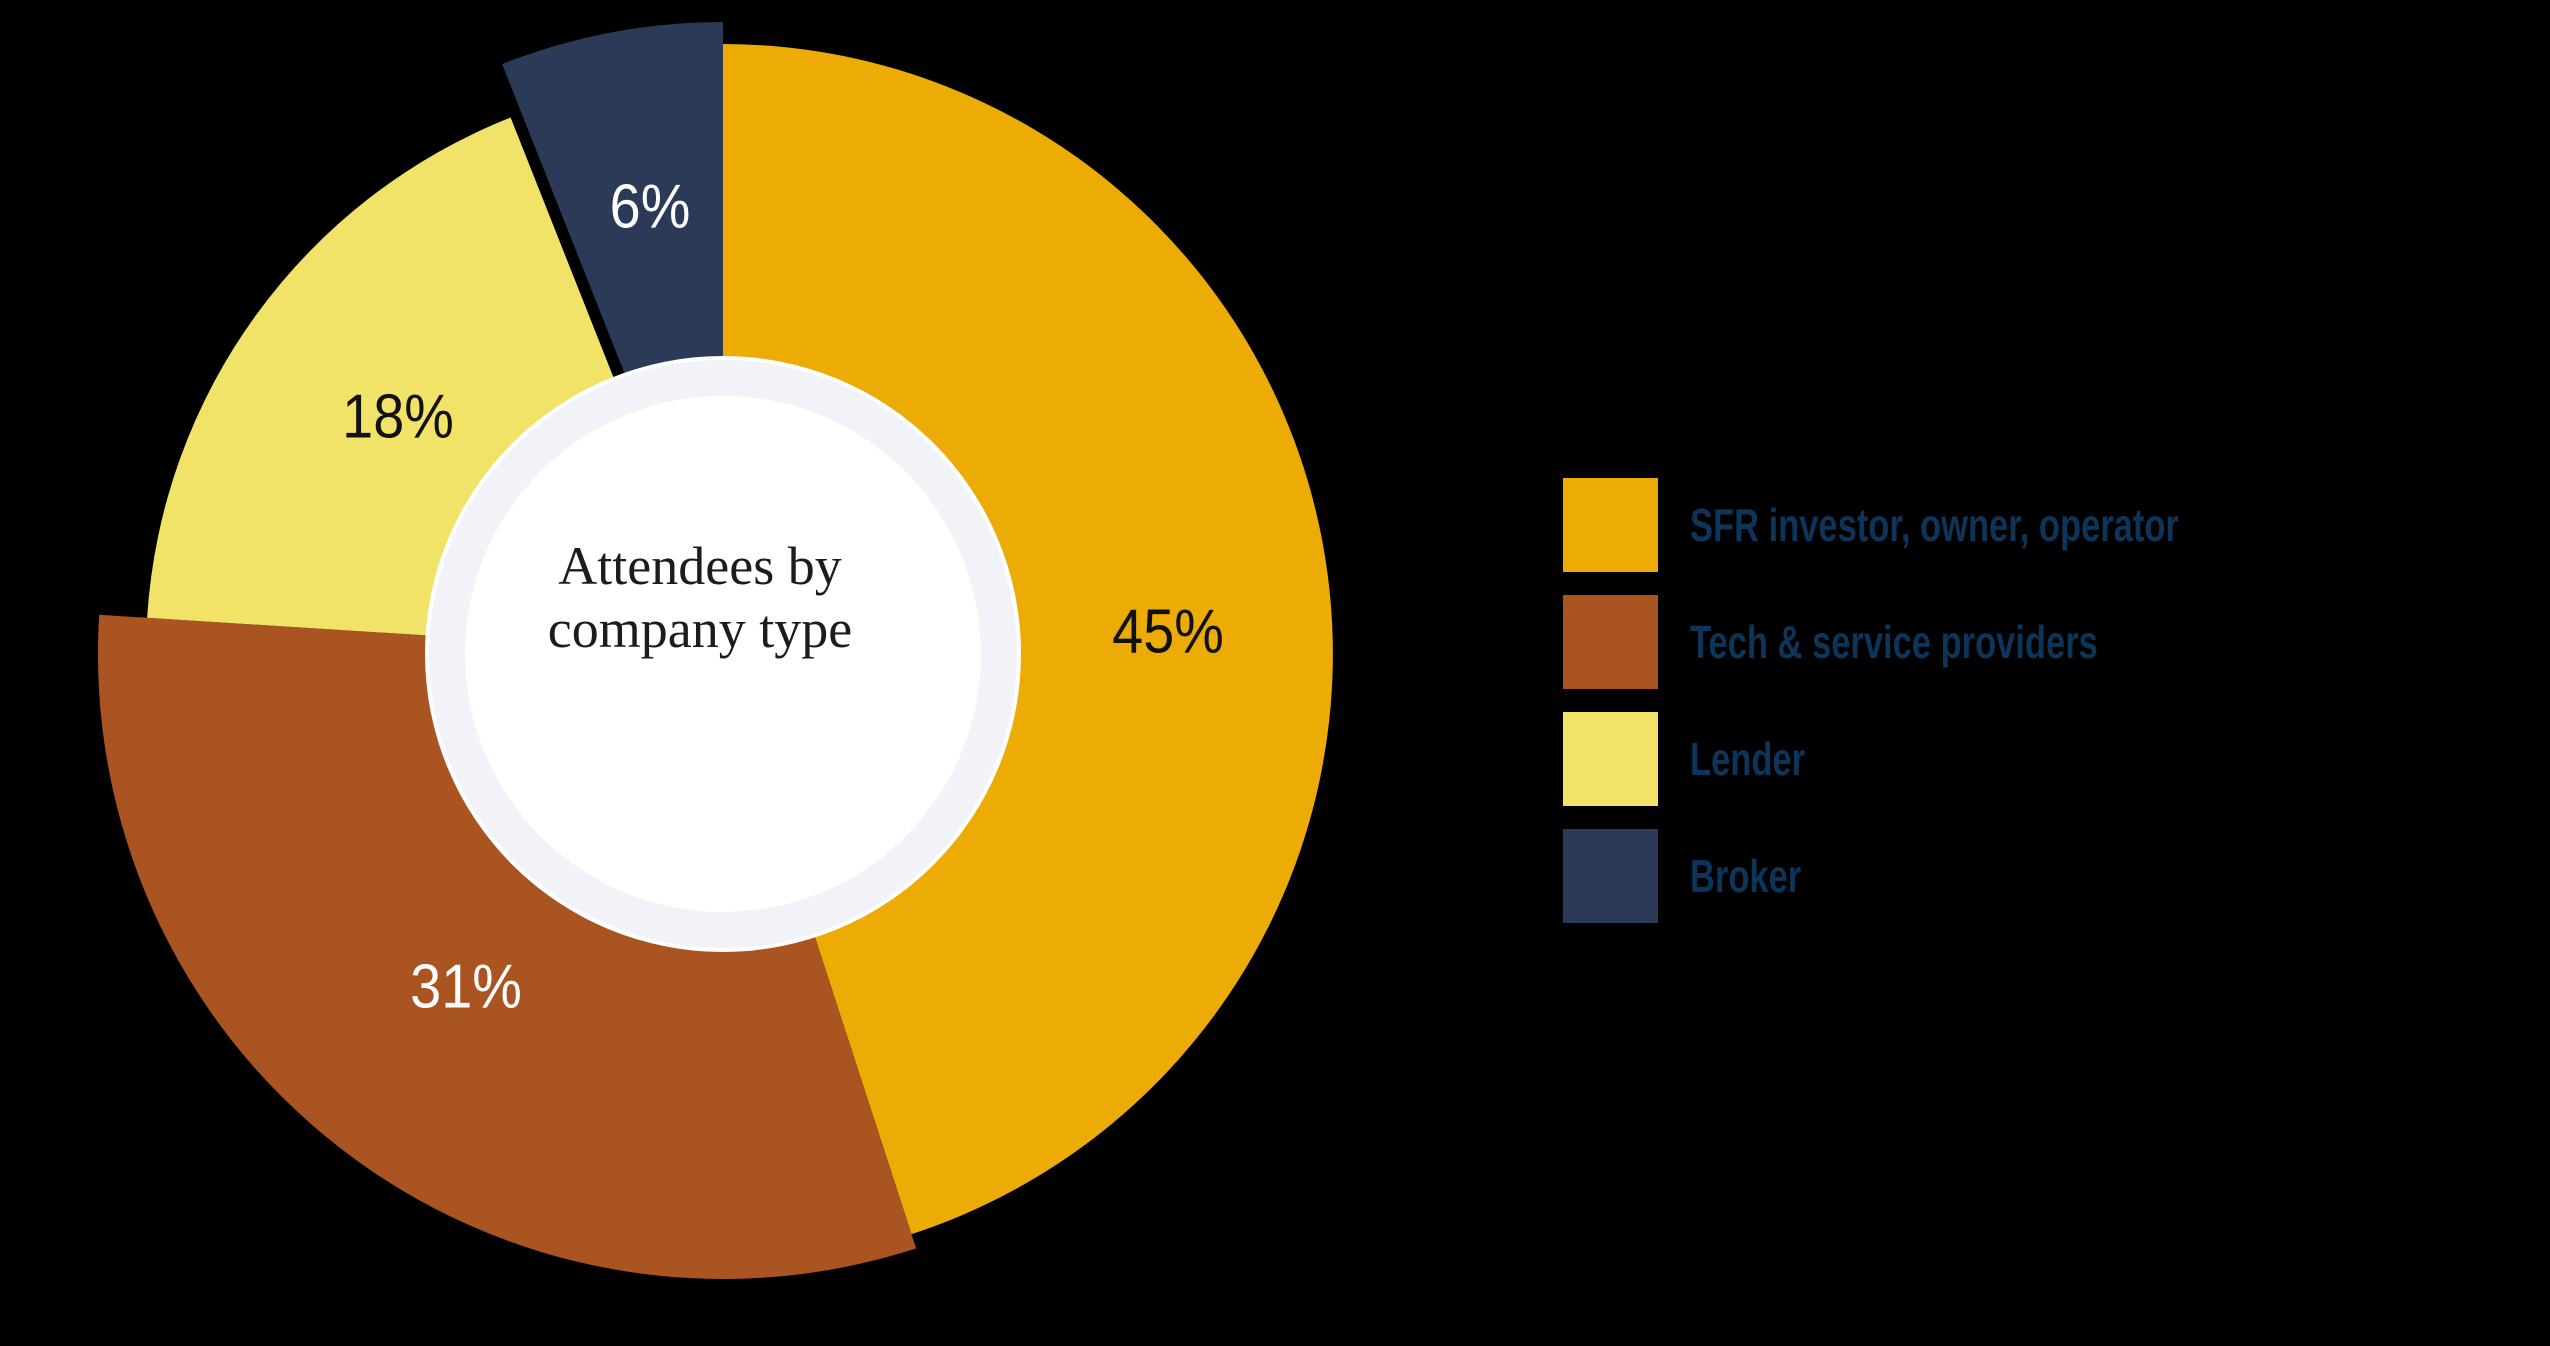 The width and height of the screenshot is (2550, 1346). Describe the element at coordinates (700, 598) in the screenshot. I see `chart-center-title: Attendees by company type` at that location.